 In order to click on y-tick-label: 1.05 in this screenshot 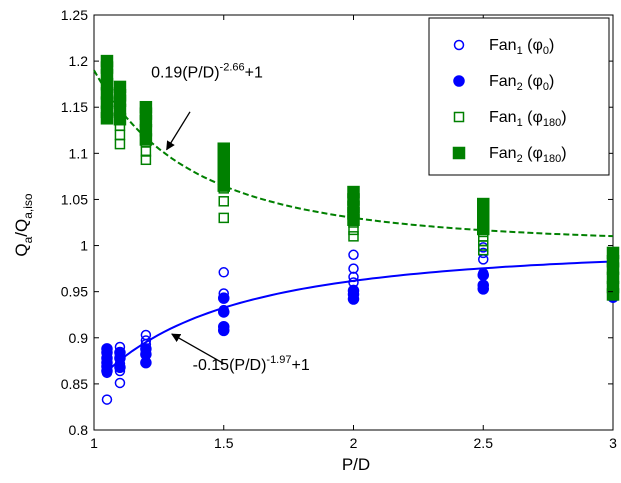, I will do `click(74, 199)`.